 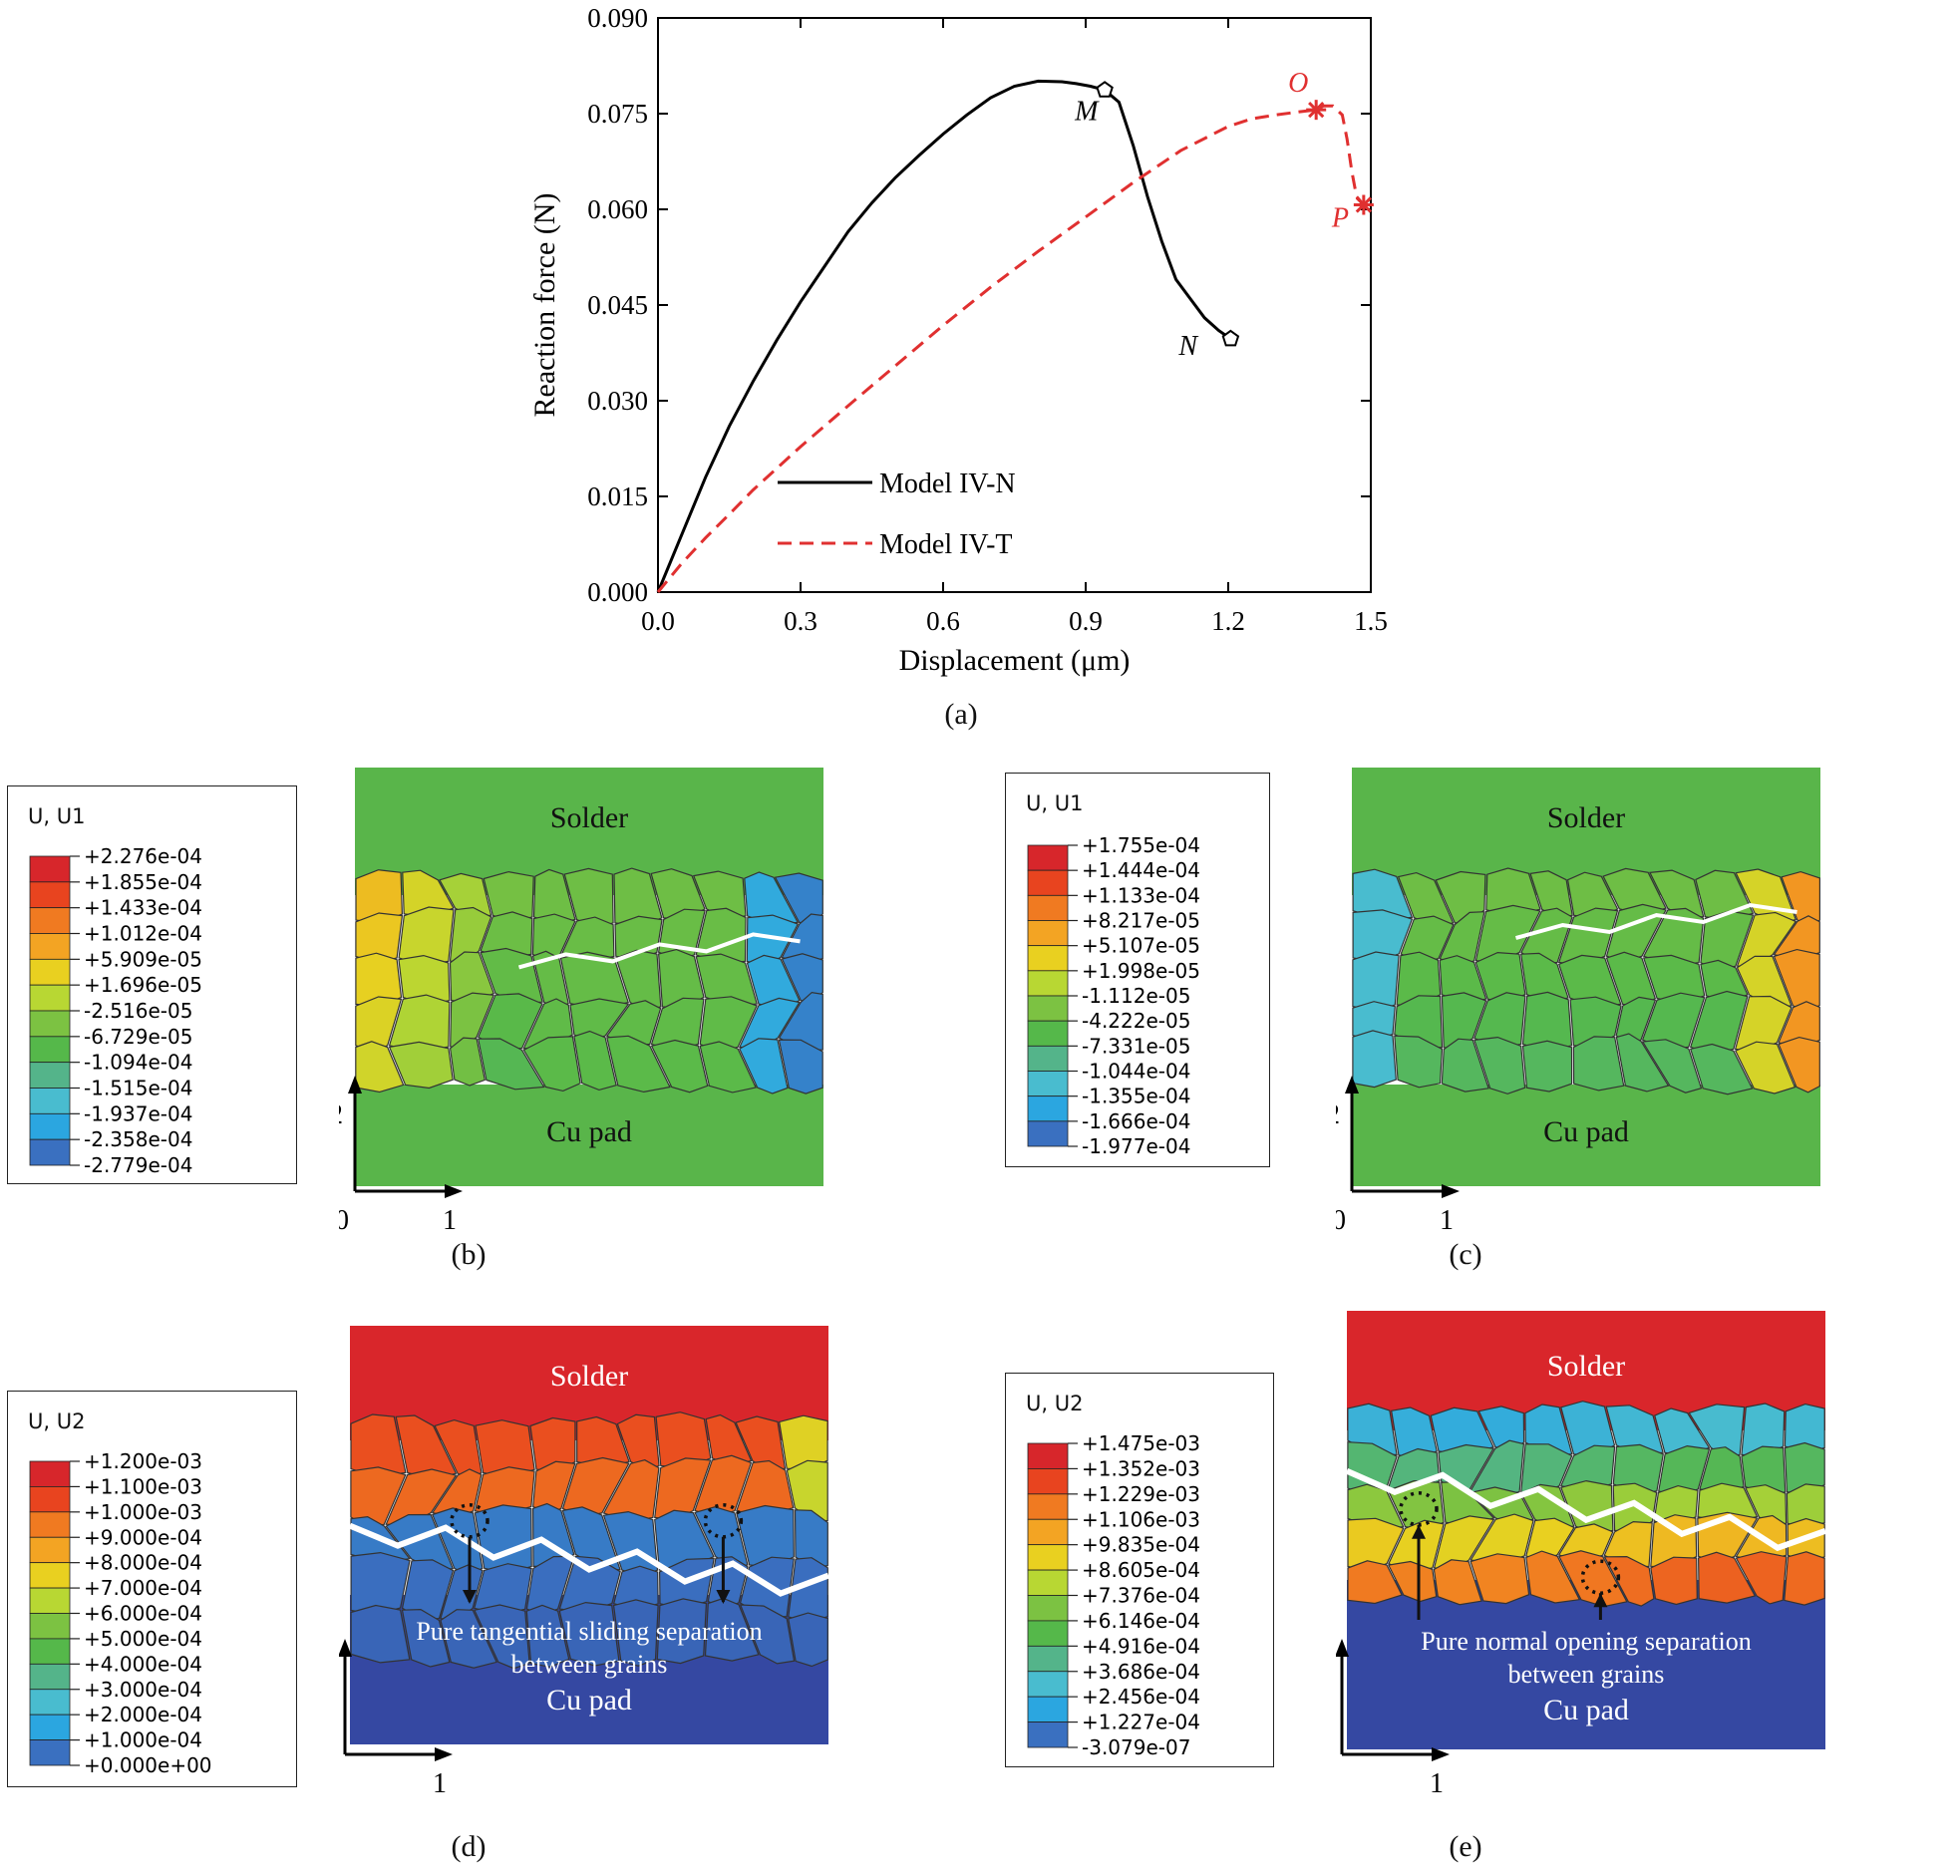 What do you see at coordinates (1136, 1096) in the screenshot?
I see `scale-value: -1.355e-04` at bounding box center [1136, 1096].